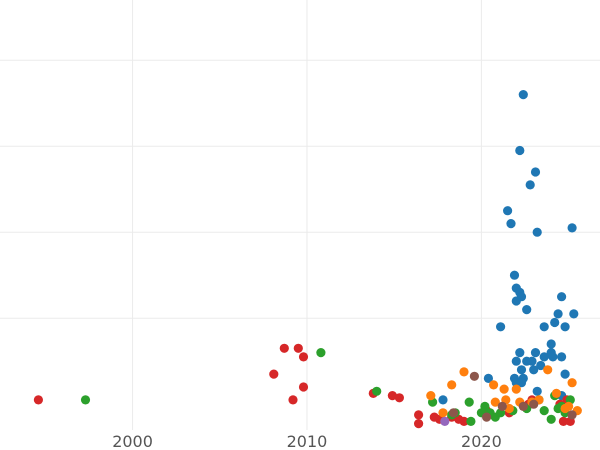  I want to click on x-tick-label-2020: 2020, so click(481, 441).